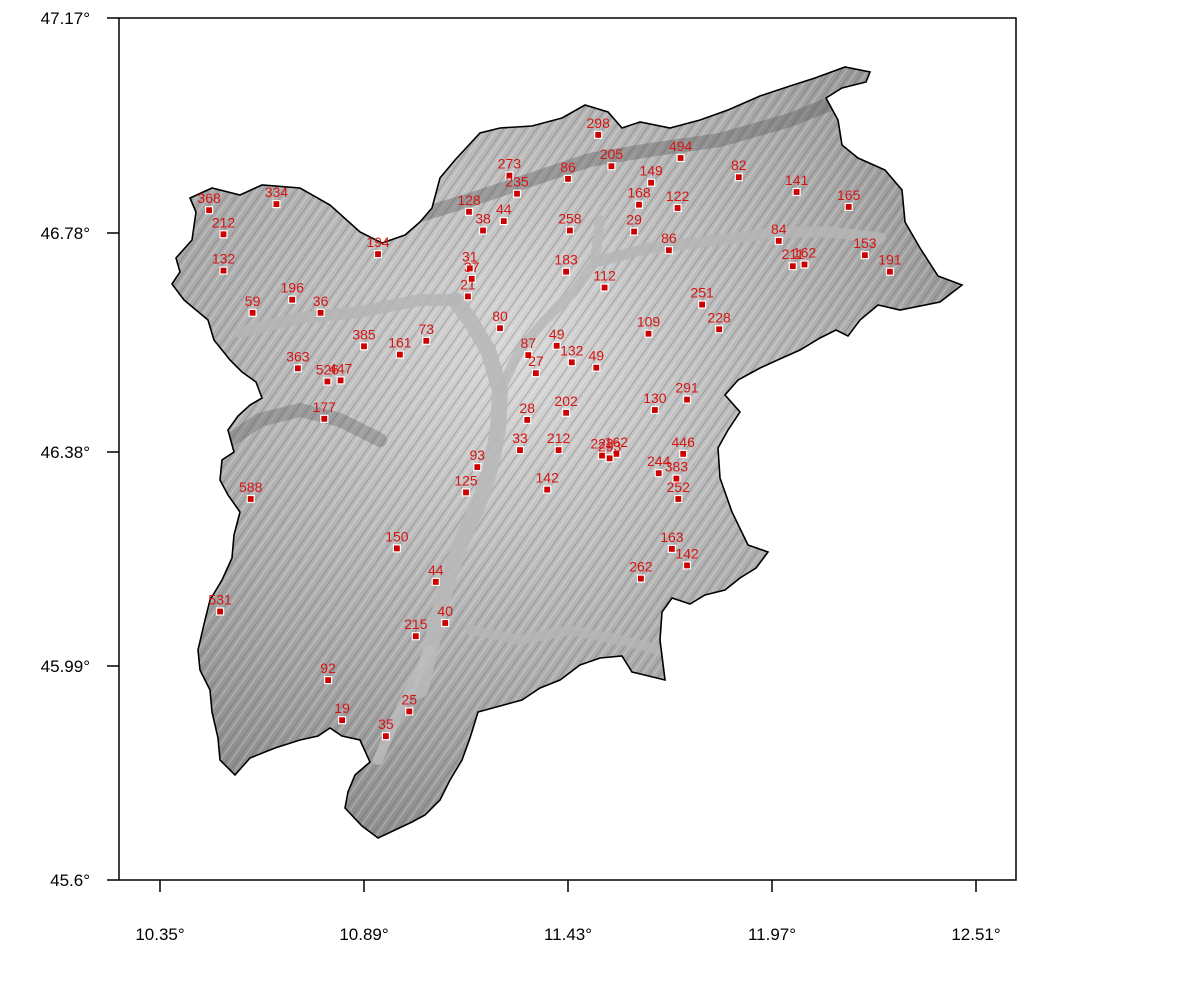 The width and height of the screenshot is (1200, 1000). I want to click on station-point: 73, so click(427, 333).